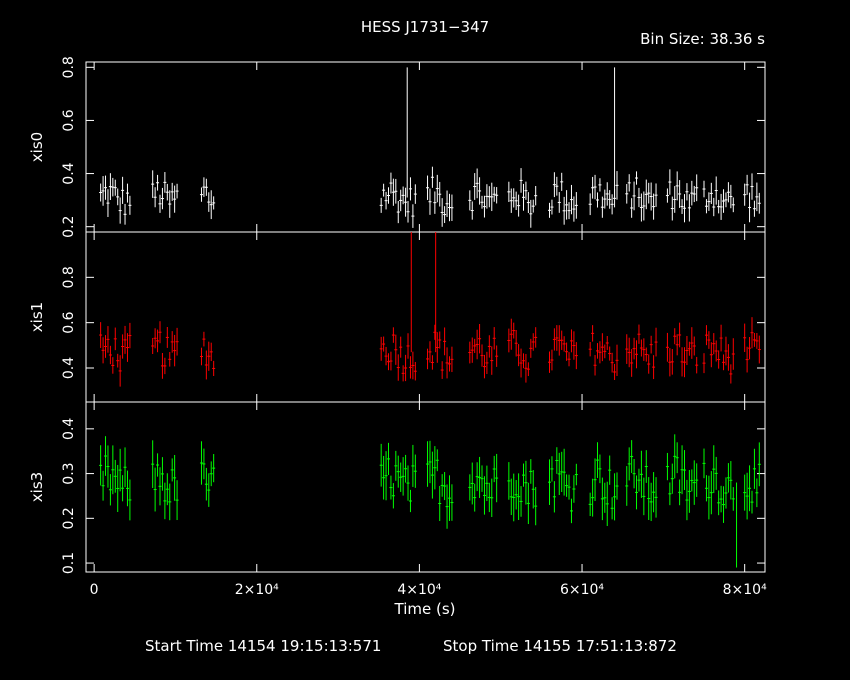  Describe the element at coordinates (69, 120) in the screenshot. I see `y-tick-label-xis0: 0.6` at that location.